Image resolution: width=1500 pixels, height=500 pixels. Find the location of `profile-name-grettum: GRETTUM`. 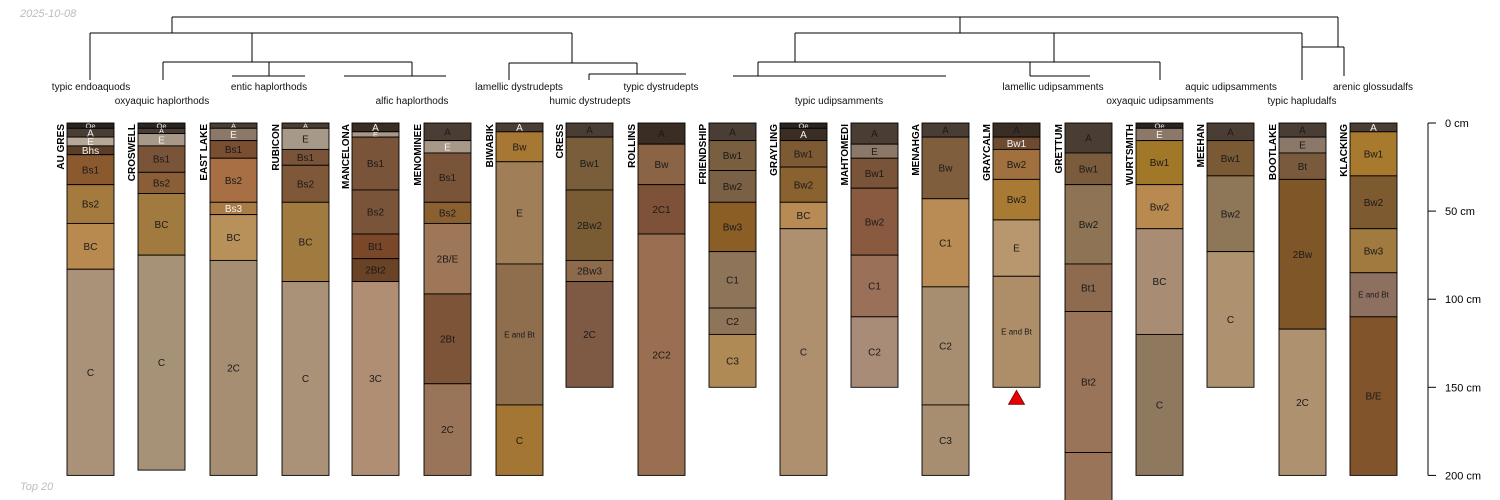

profile-name-grettum: GRETTUM is located at coordinates (1059, 148).